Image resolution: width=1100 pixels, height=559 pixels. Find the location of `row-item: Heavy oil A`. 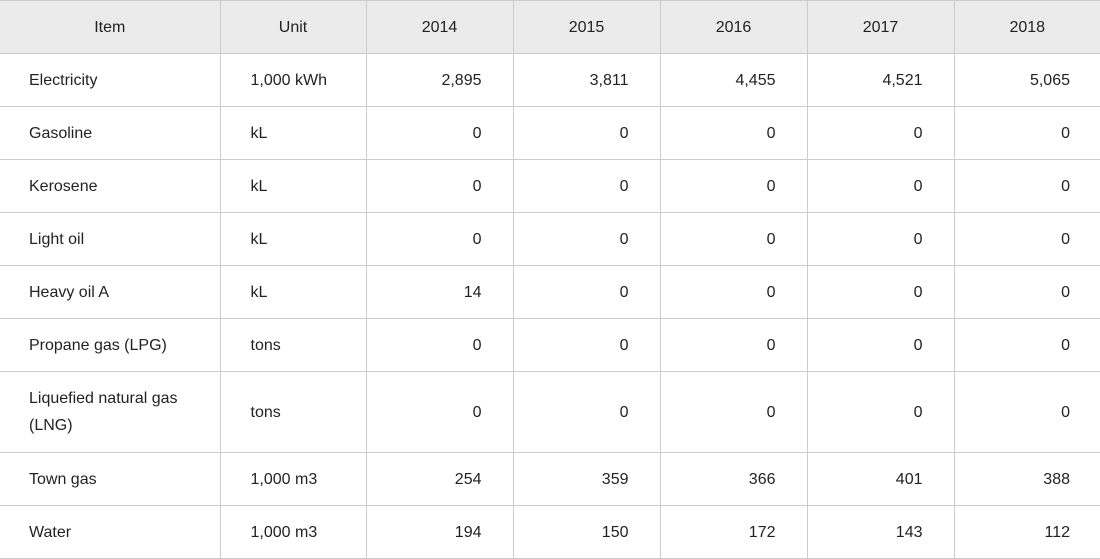

row-item: Heavy oil A is located at coordinates (110, 292).